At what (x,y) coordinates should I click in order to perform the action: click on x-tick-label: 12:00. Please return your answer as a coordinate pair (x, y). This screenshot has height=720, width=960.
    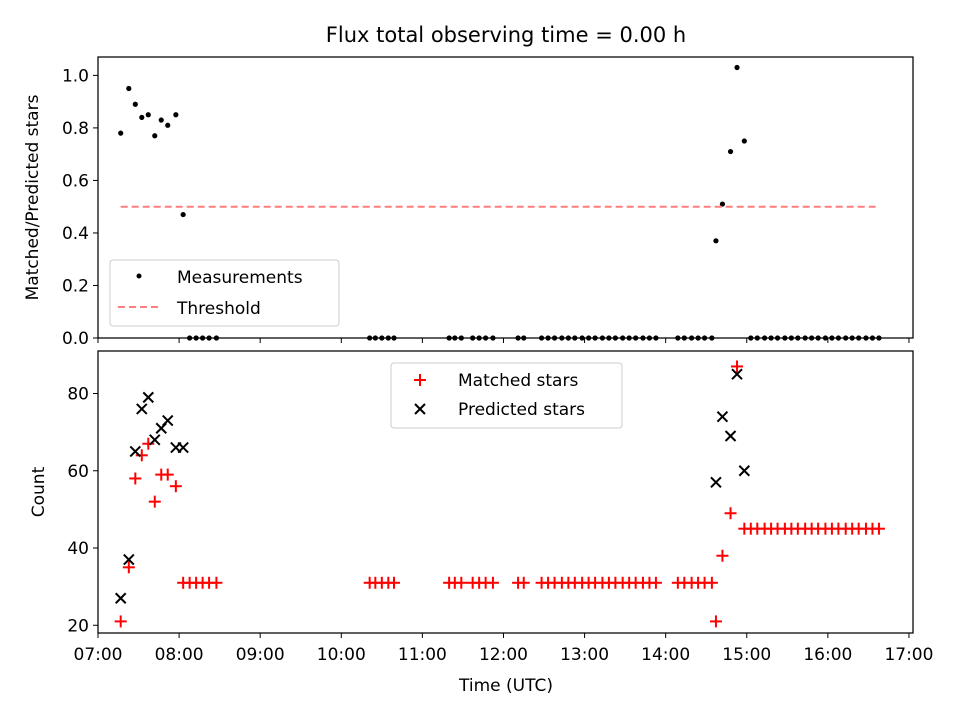
    Looking at the image, I should click on (503, 655).